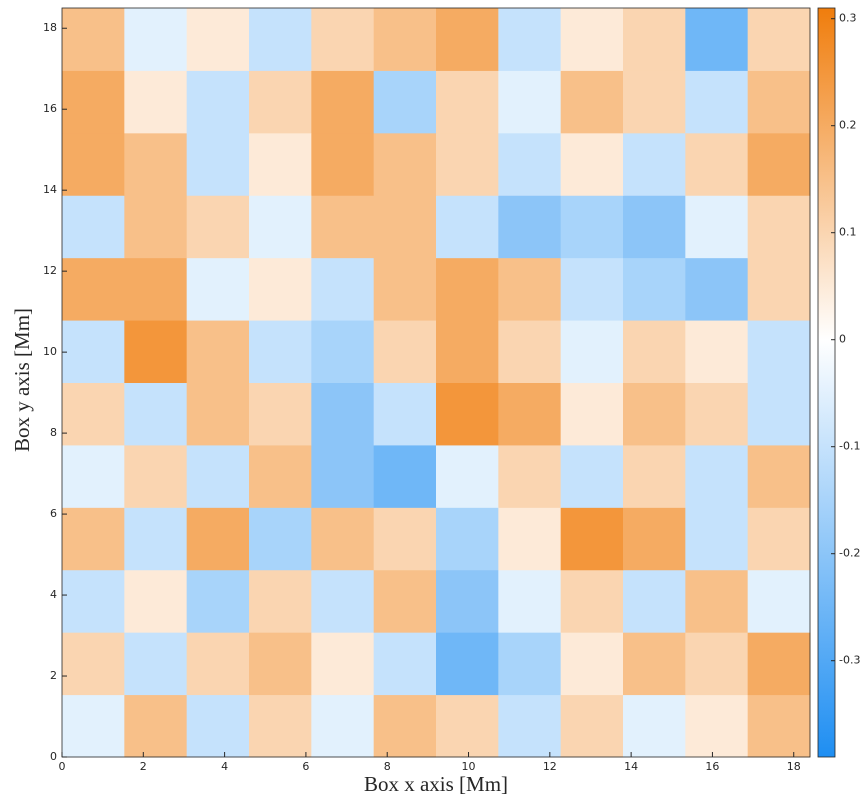 The height and width of the screenshot is (800, 863). Describe the element at coordinates (53, 594) in the screenshot. I see `y-tick-label: 4` at that location.